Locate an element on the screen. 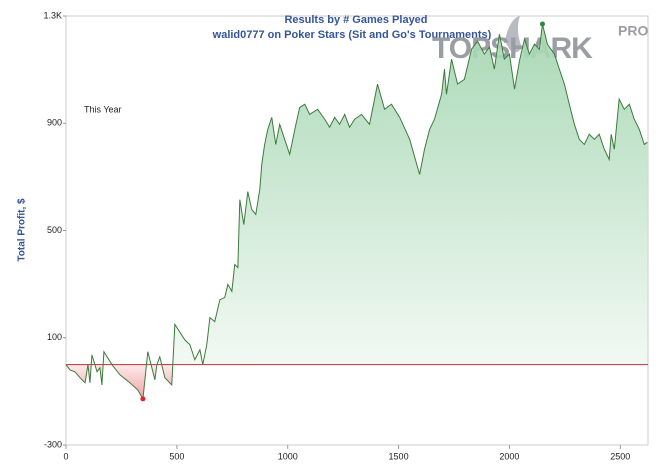 This screenshot has width=656, height=472. annotation: This Year is located at coordinates (103, 109).